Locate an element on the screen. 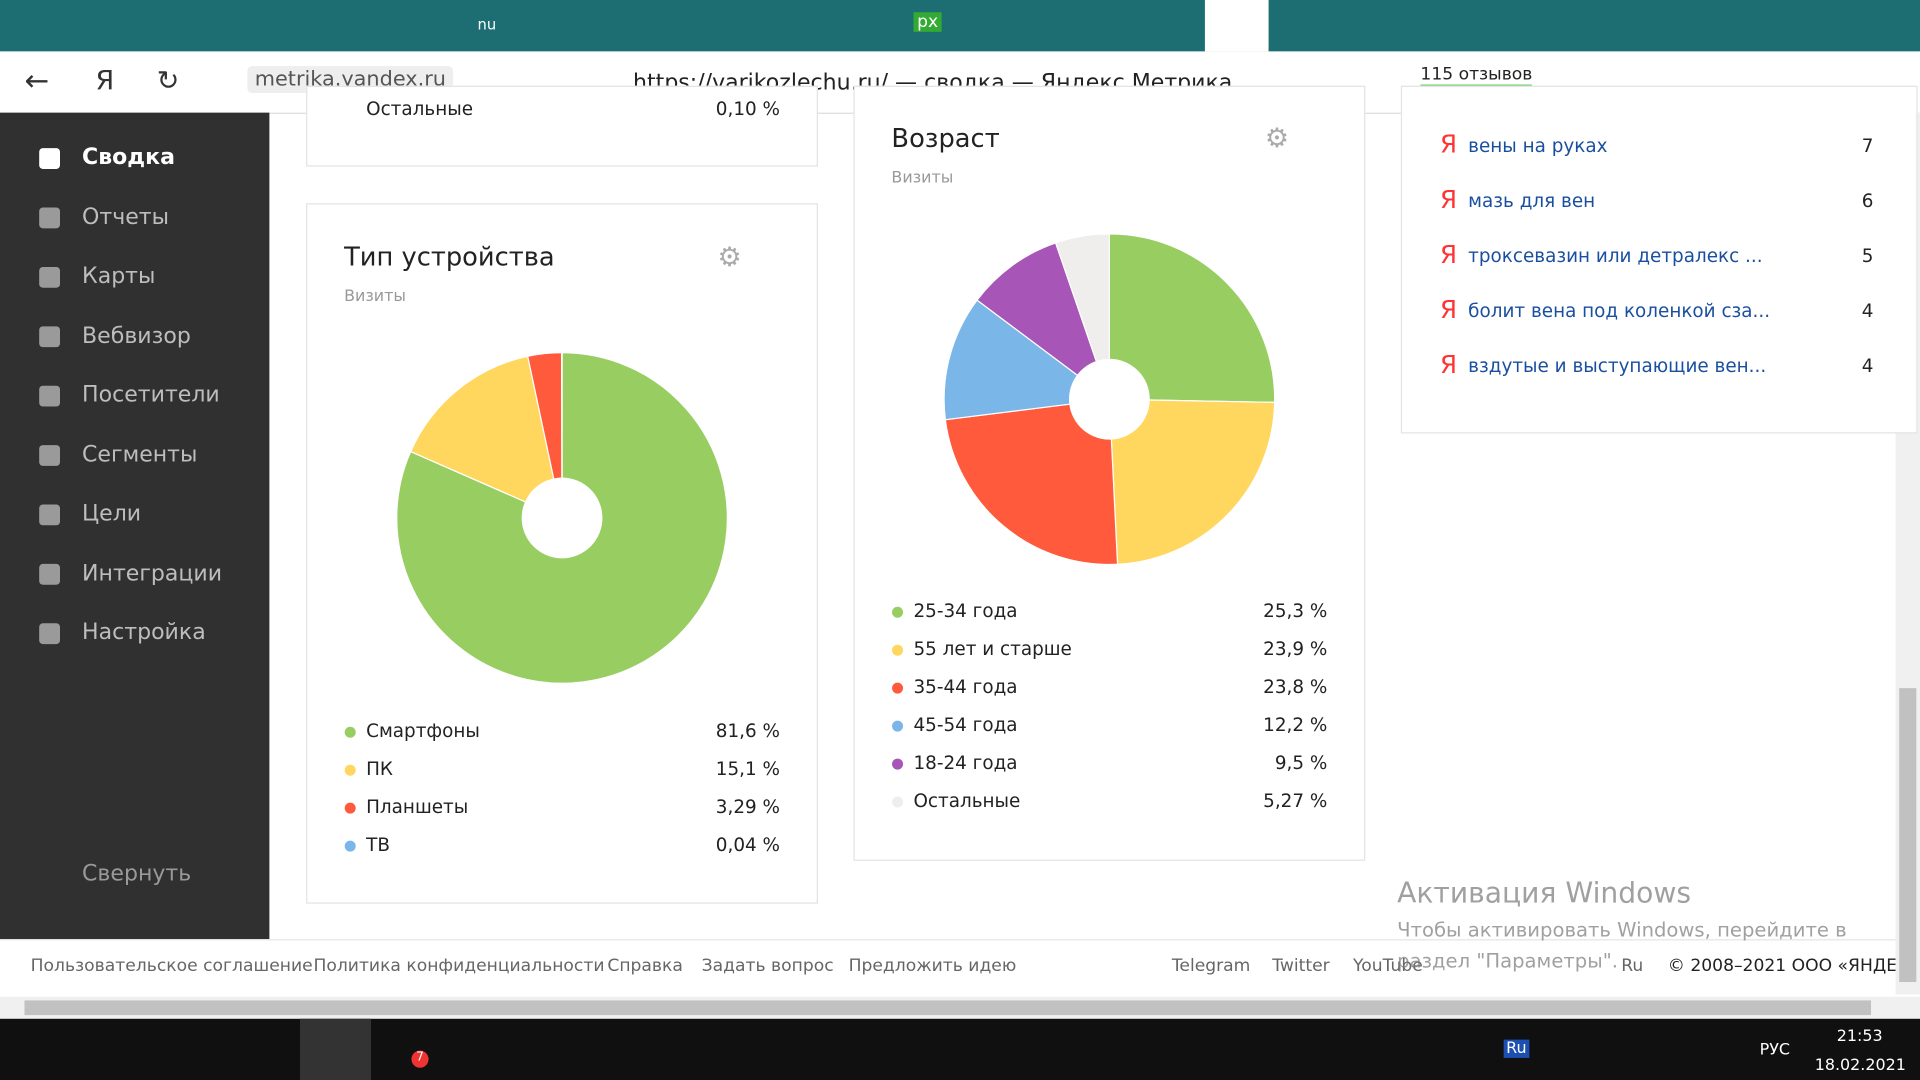 The height and width of the screenshot is (1080, 1920). footer-link: Задать вопрос is located at coordinates (767, 966).